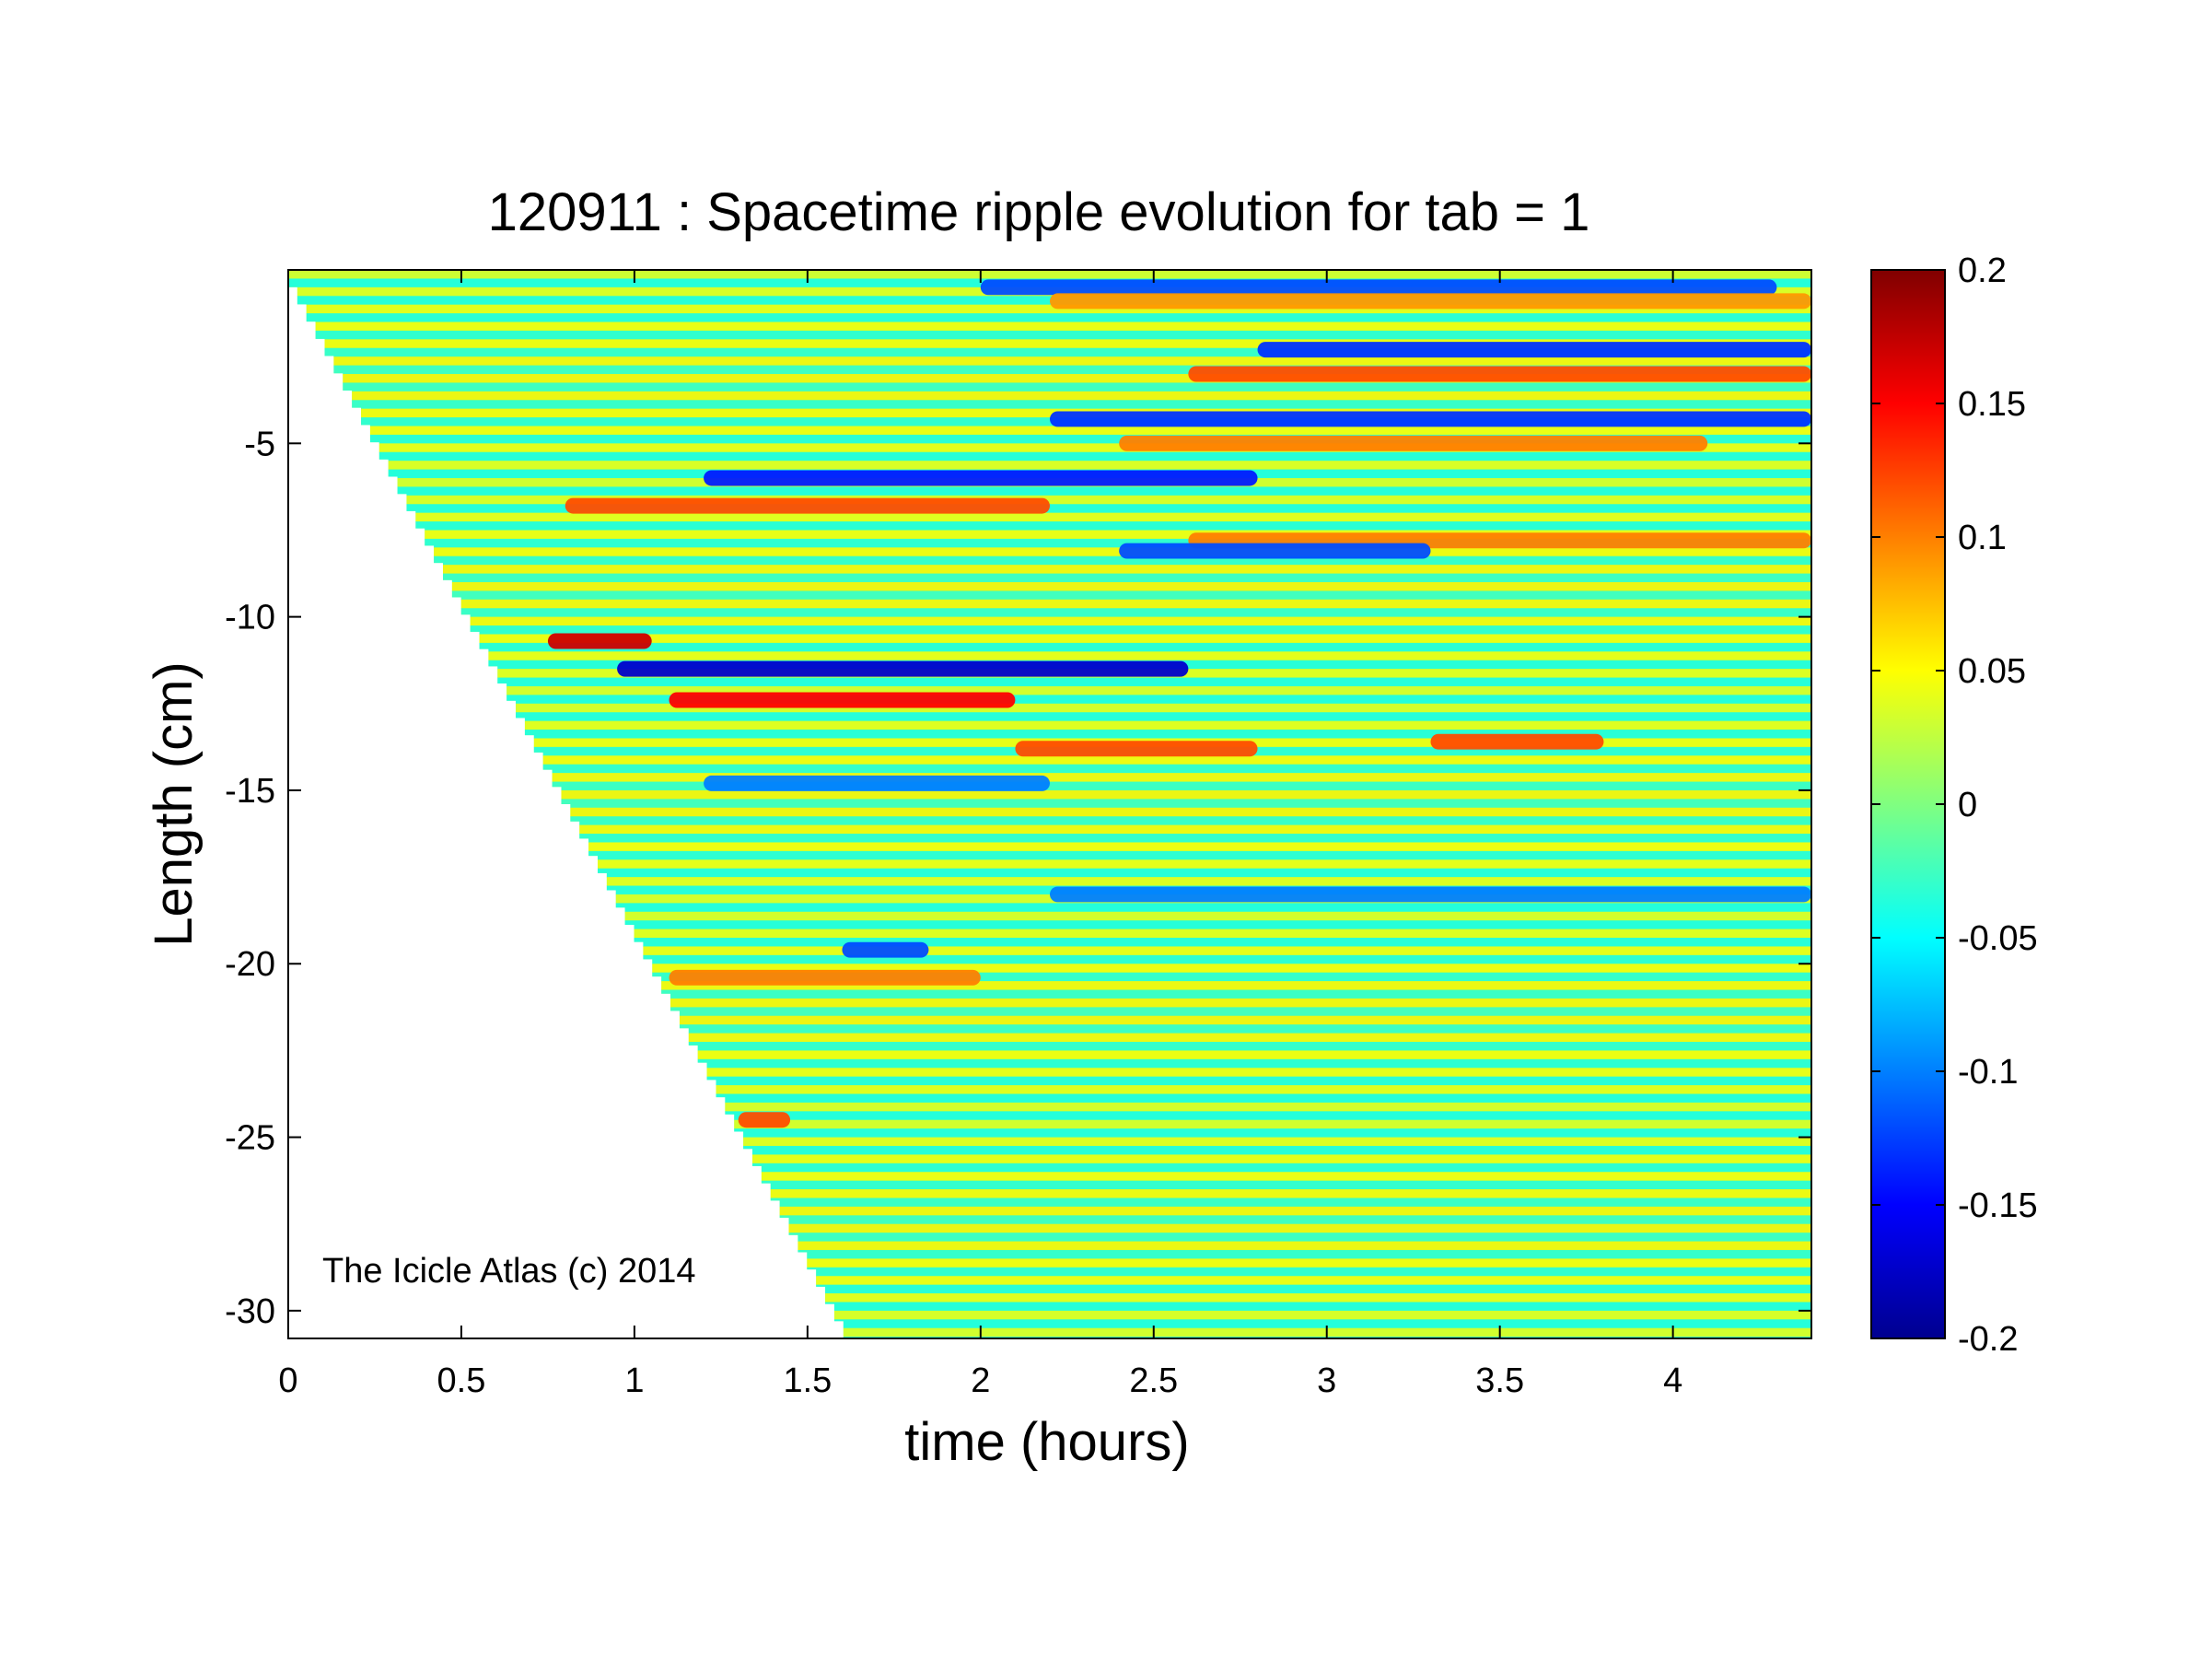  Describe the element at coordinates (1992, 404) in the screenshot. I see `colorbar-tick-label: 0.15` at that location.